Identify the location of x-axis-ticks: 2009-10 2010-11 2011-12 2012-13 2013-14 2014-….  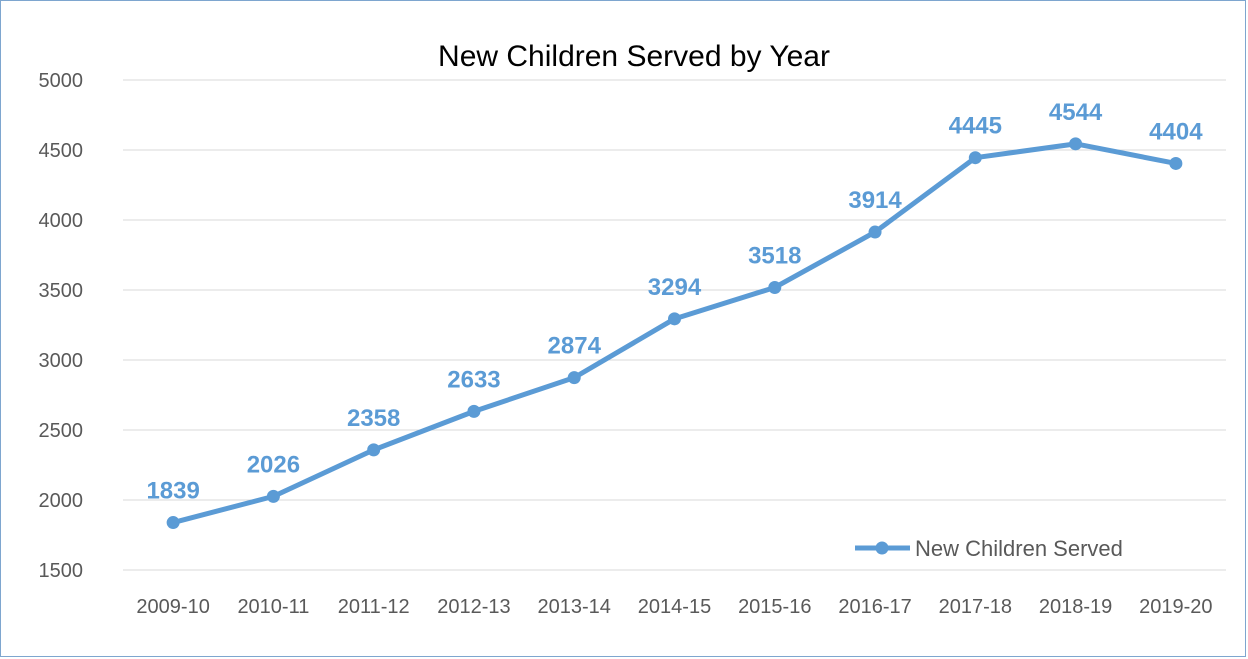
(674, 607).